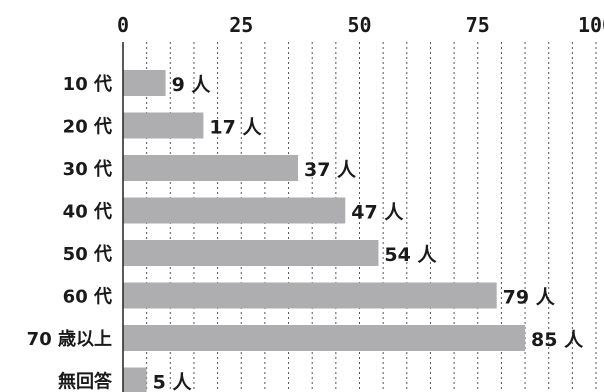  What do you see at coordinates (235, 128) in the screenshot?
I see `data-label-1: 17 人` at bounding box center [235, 128].